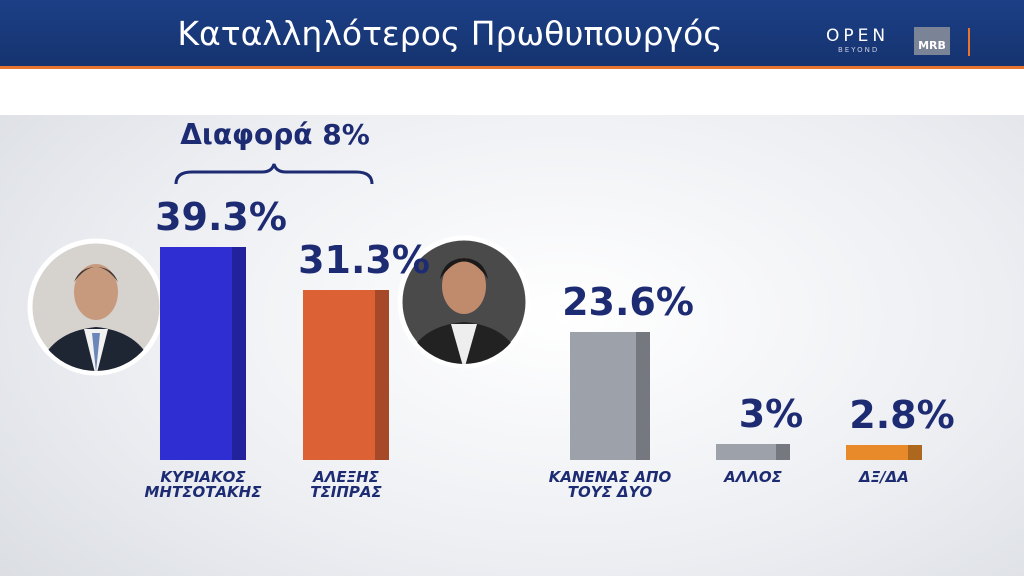 Image resolution: width=1024 pixels, height=576 pixels. Describe the element at coordinates (932, 41) in the screenshot. I see `pollster-logo: MRB` at that location.